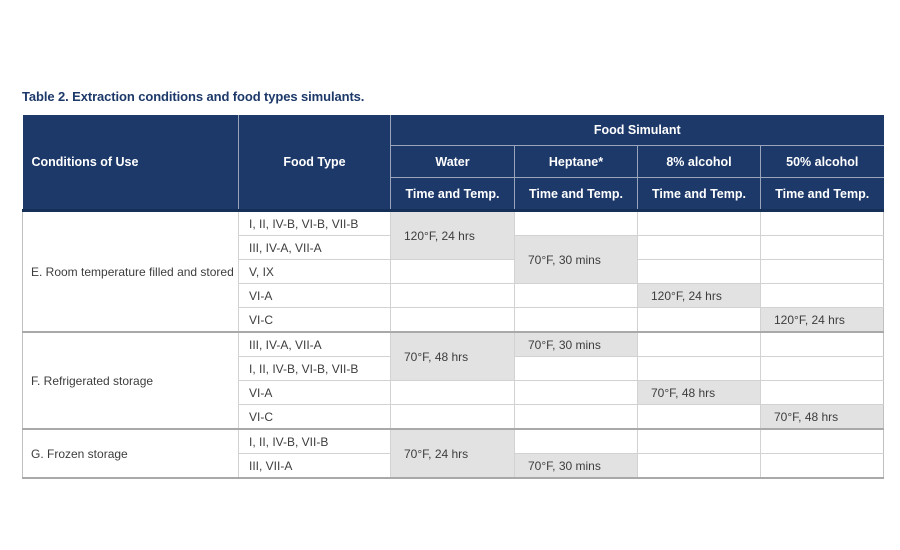 Image resolution: width=900 pixels, height=550 pixels. I want to click on header-time-temp-water: Time and Temp., so click(452, 194).